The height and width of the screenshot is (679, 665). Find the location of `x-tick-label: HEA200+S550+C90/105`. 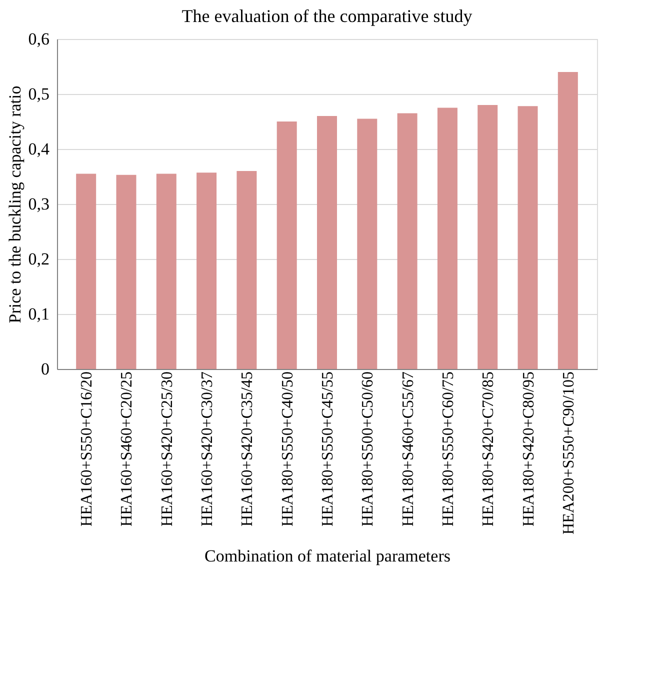

x-tick-label: HEA200+S550+C90/105 is located at coordinates (569, 453).